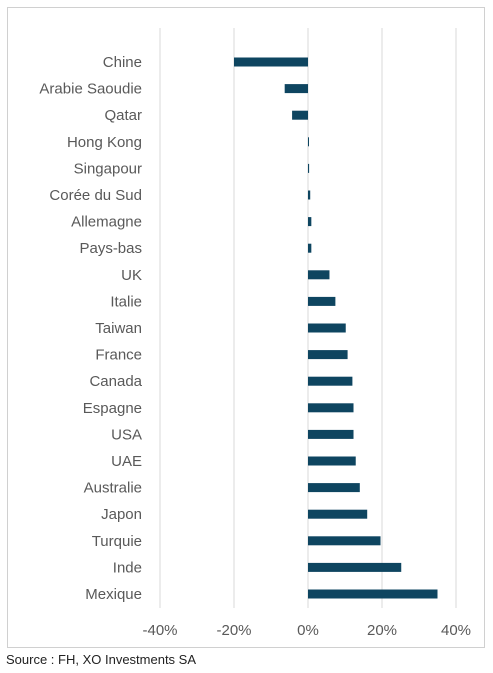  Describe the element at coordinates (131, 275) in the screenshot. I see `category-label: UK` at that location.